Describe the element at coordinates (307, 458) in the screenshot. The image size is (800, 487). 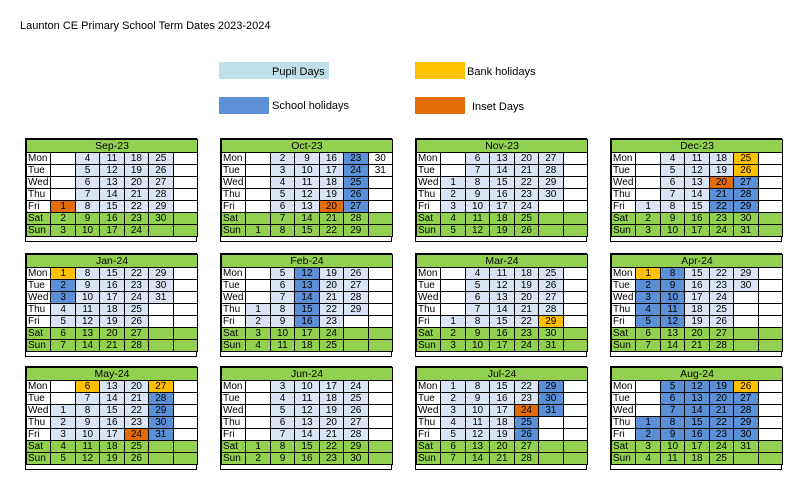
I see `day-row: Sun 2 9 16 23 30` at that location.